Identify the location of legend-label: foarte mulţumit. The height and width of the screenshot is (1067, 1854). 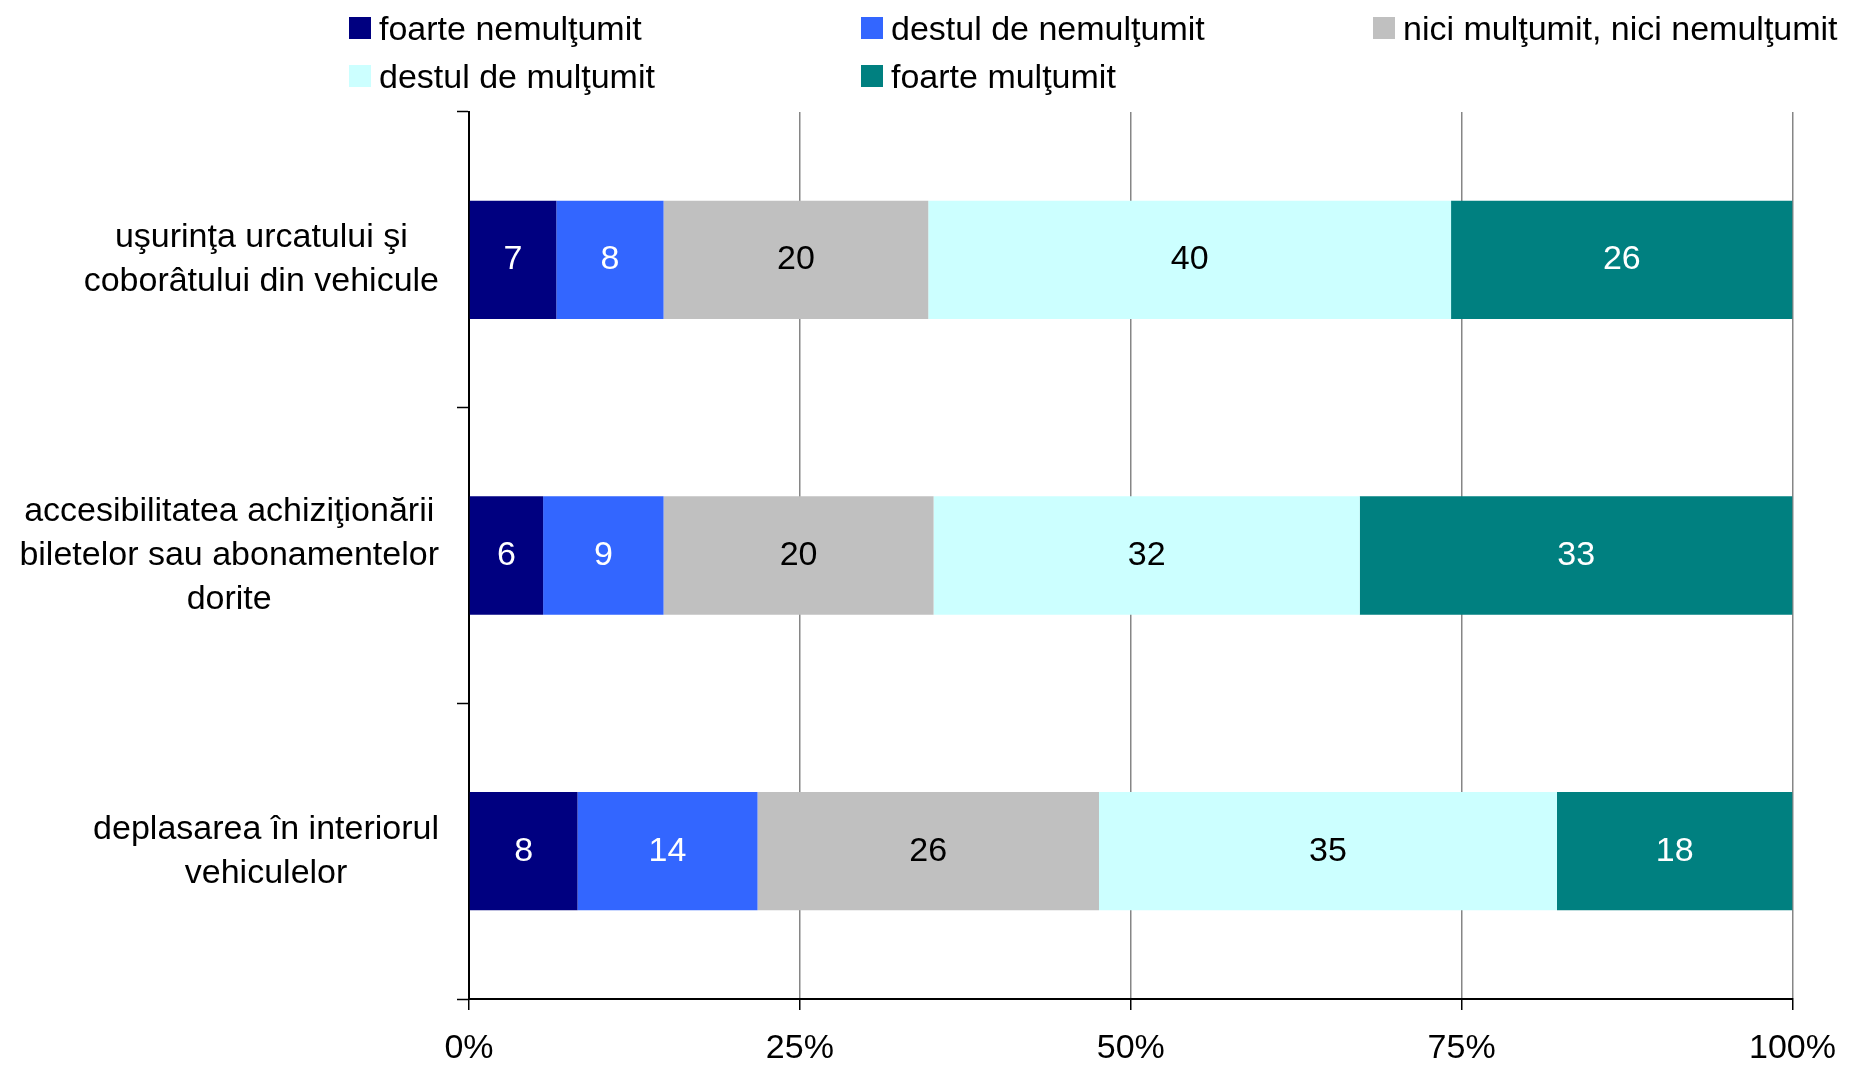
(1003, 76).